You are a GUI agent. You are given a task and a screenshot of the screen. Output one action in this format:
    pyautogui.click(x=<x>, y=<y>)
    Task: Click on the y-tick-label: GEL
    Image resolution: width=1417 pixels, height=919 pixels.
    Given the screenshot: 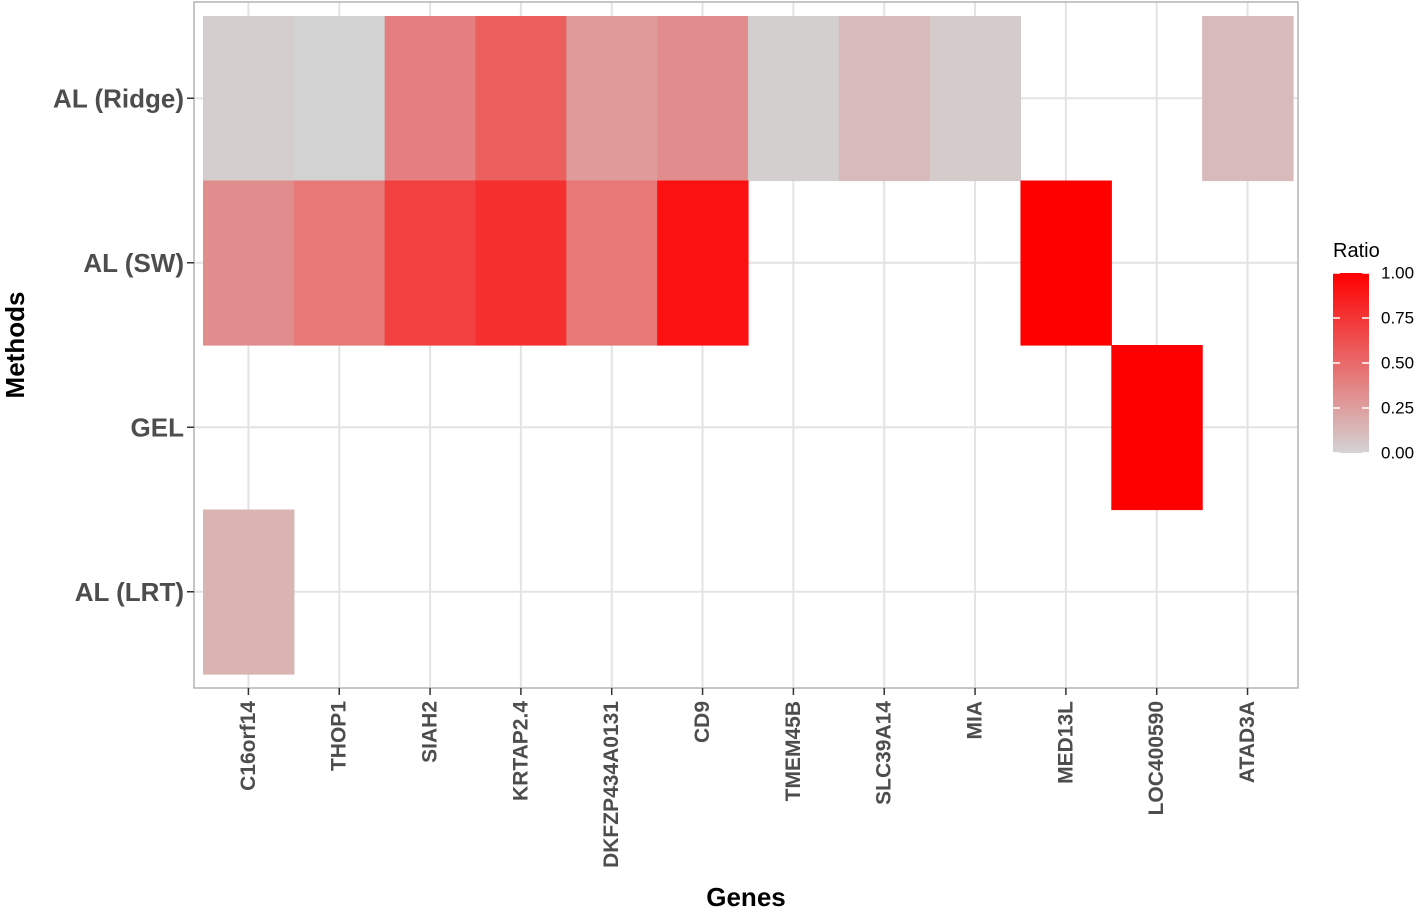 What is the action you would take?
    pyautogui.click(x=158, y=427)
    